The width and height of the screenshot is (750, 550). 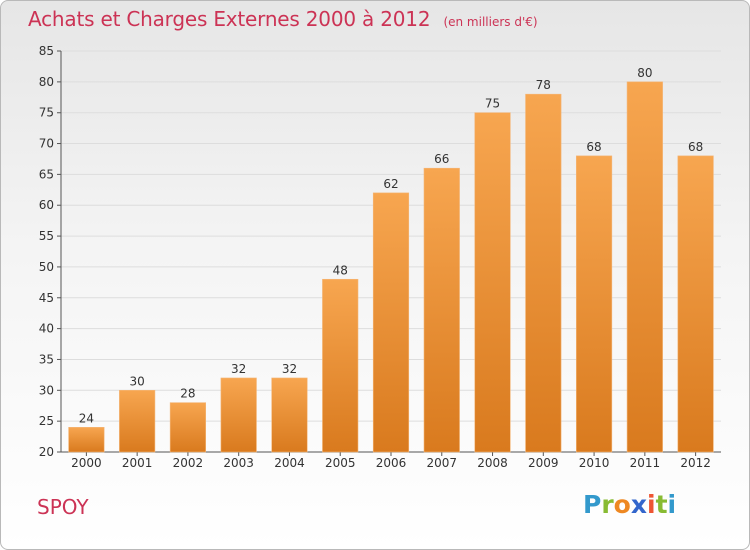 I want to click on data-label: 48, so click(x=340, y=270).